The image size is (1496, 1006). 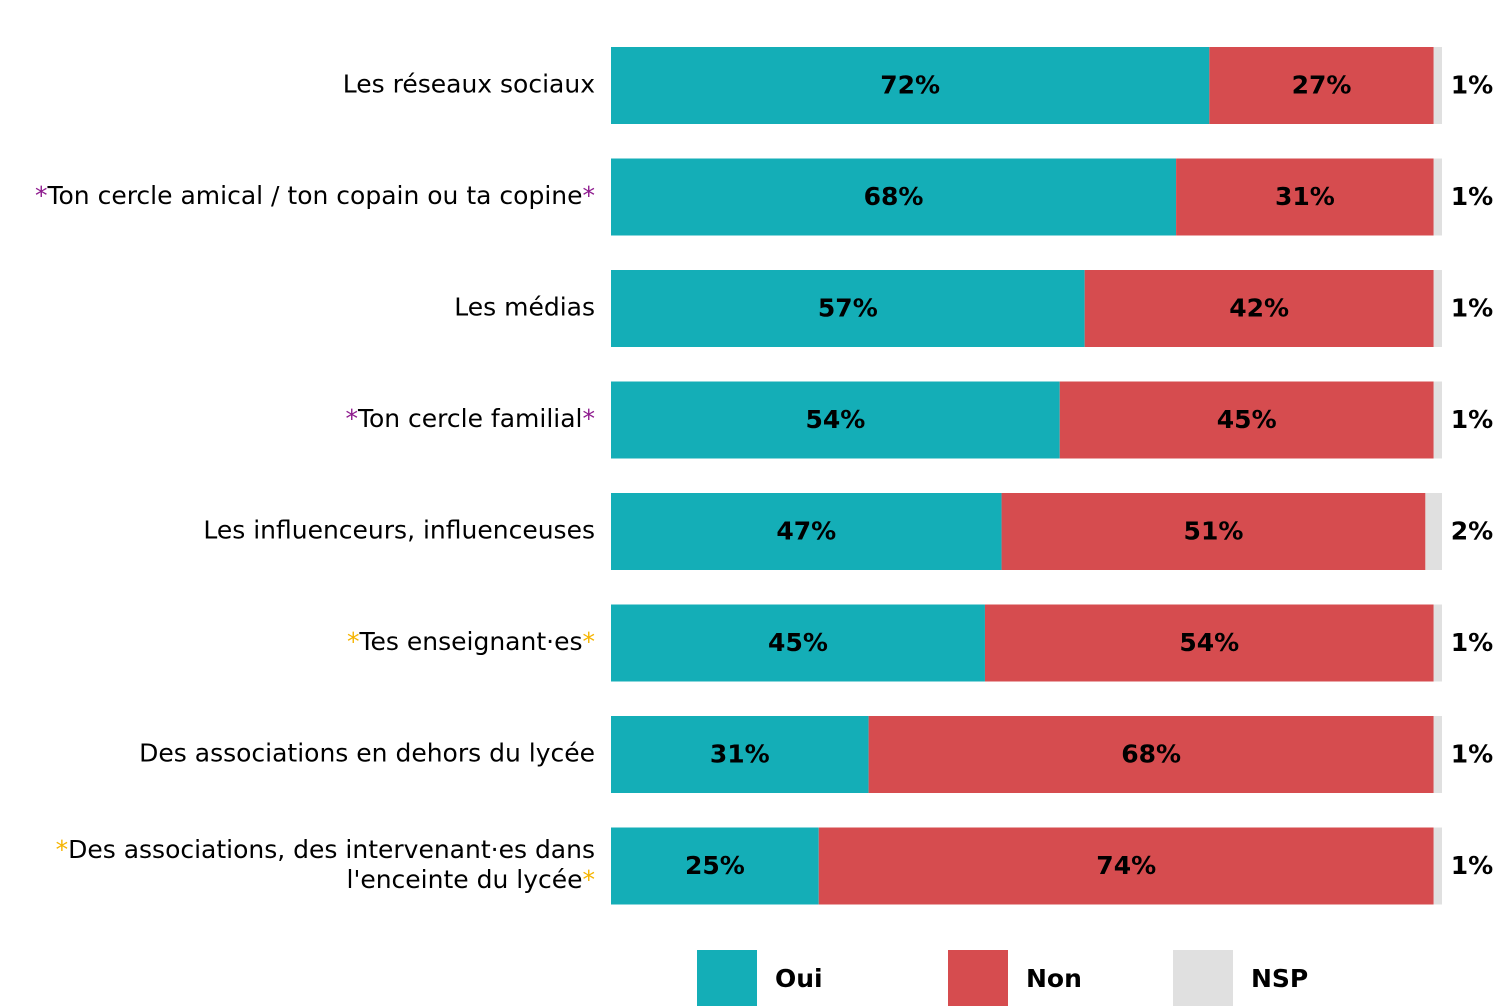 I want to click on value-label: 25%, so click(x=715, y=865).